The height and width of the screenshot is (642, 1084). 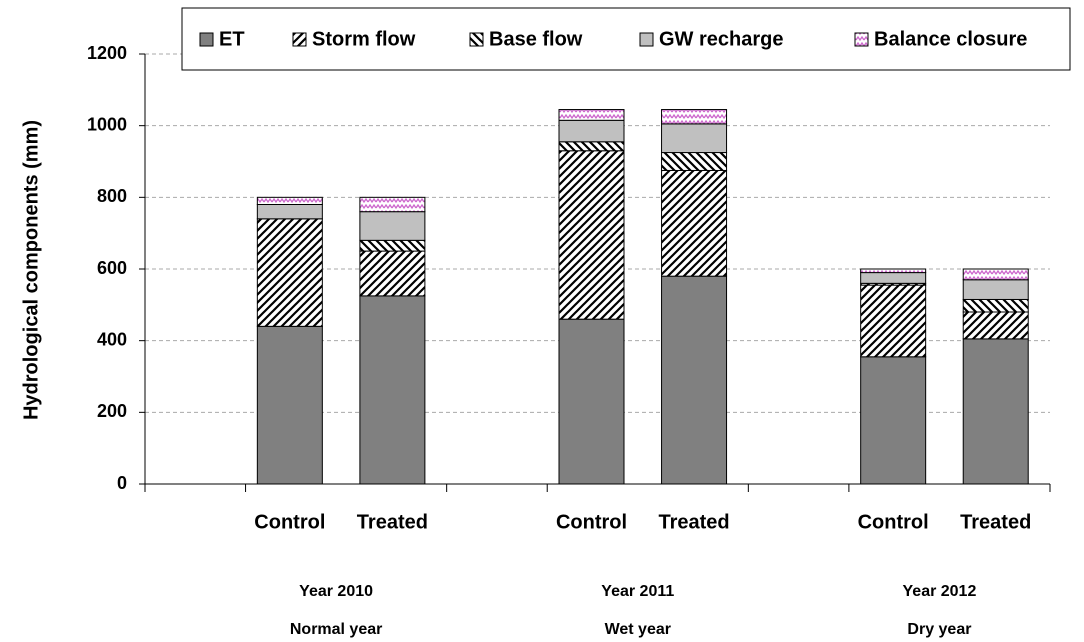 I want to click on y-tick-label: 800, so click(x=112, y=196).